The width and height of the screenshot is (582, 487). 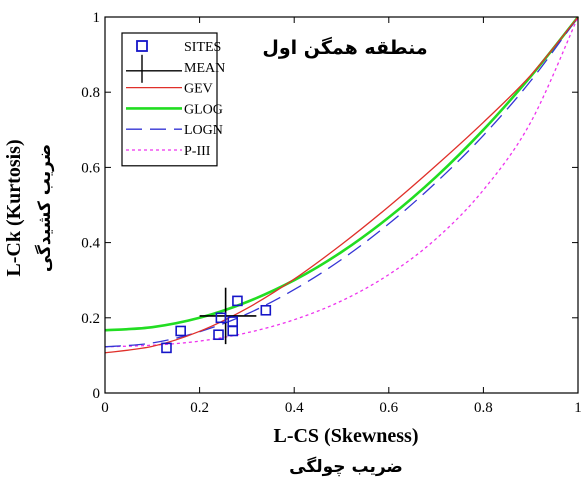 What do you see at coordinates (203, 109) in the screenshot?
I see `legend-label-glog: GLOG` at bounding box center [203, 109].